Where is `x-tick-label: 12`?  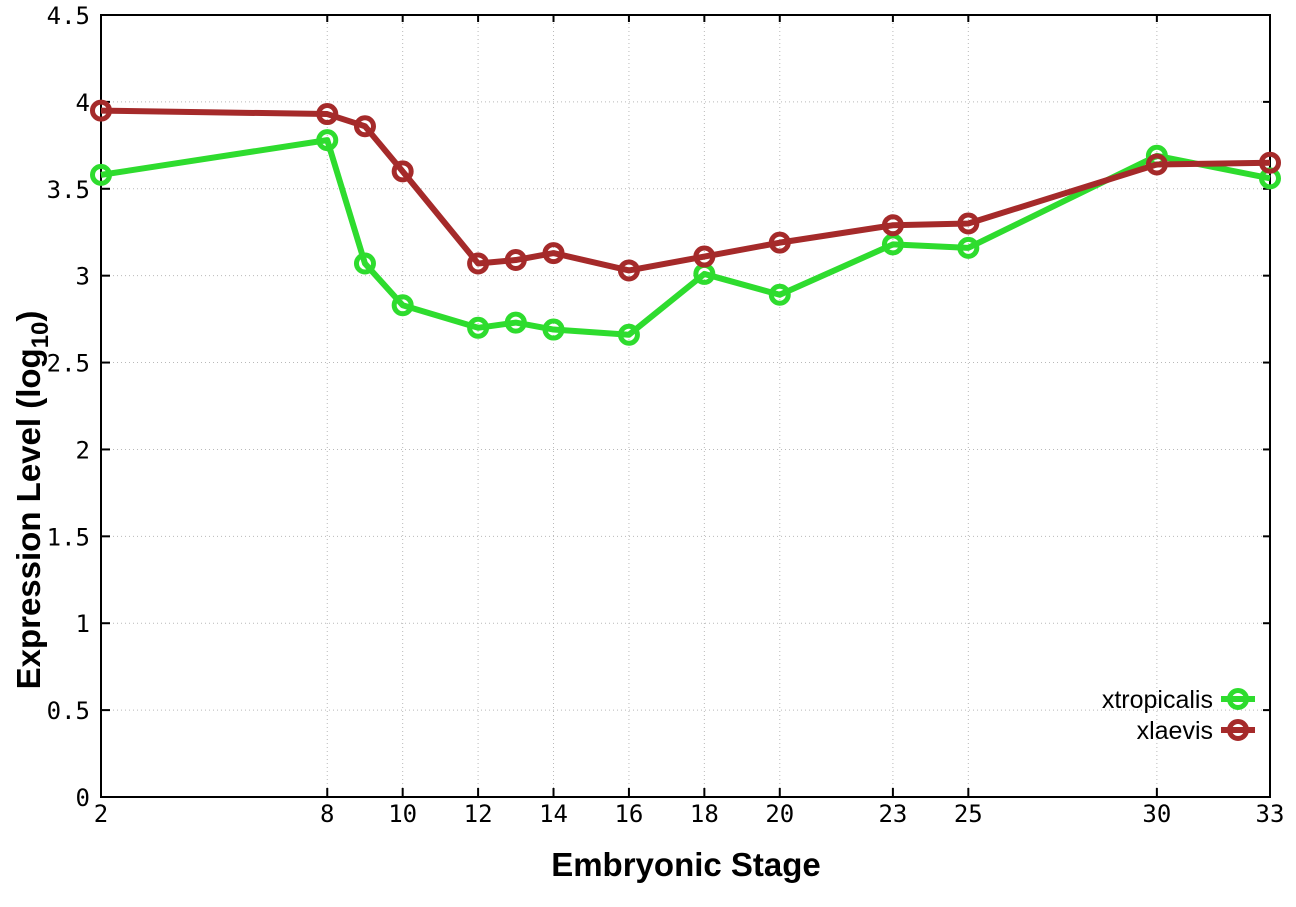 x-tick-label: 12 is located at coordinates (478, 814).